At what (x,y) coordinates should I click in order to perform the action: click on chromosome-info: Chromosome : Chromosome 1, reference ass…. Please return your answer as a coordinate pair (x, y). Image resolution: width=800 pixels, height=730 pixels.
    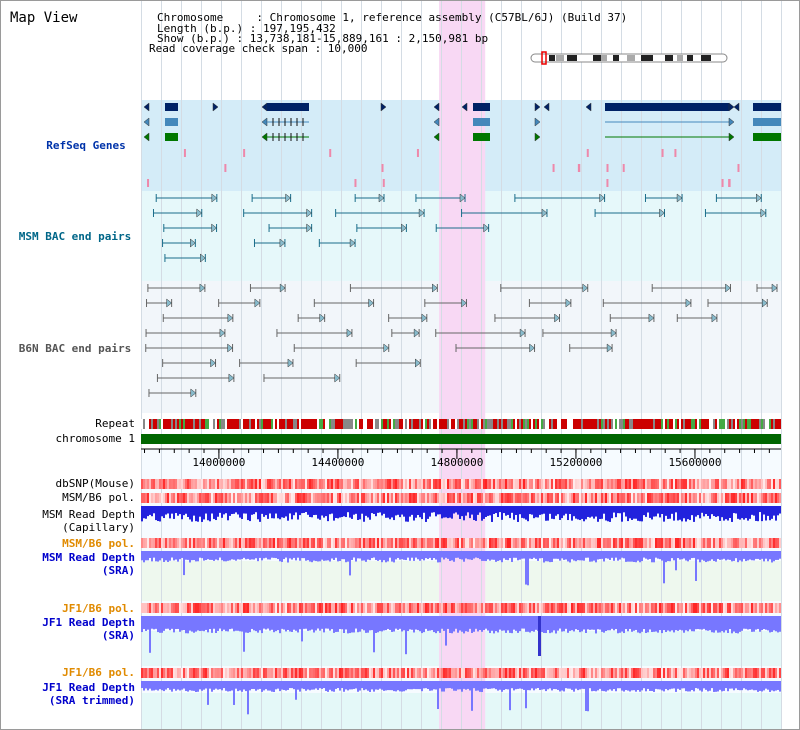
    Looking at the image, I should click on (392, 17).